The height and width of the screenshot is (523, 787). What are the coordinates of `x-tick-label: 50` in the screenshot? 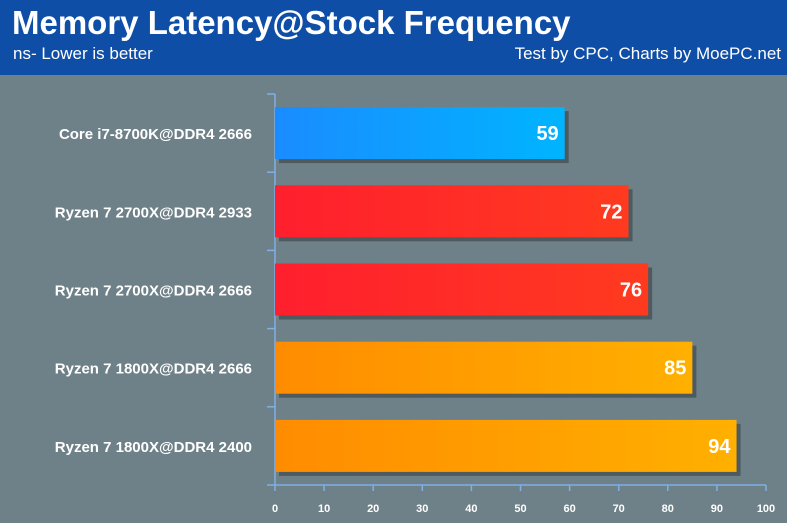 It's located at (520, 509).